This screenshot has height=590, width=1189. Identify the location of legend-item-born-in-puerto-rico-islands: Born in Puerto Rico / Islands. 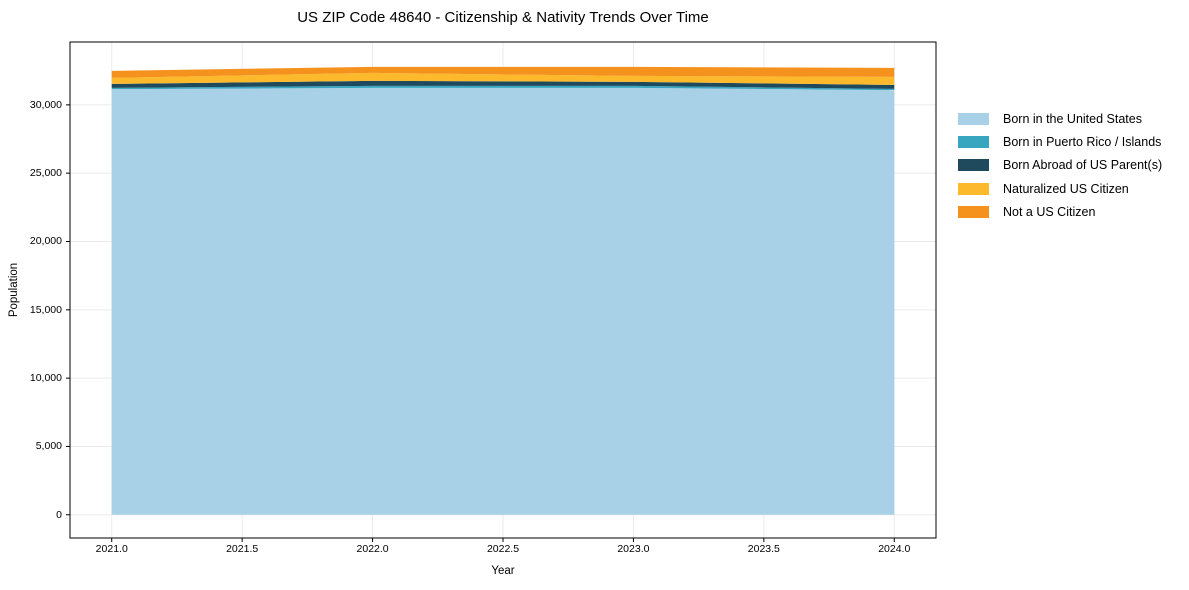
(1060, 141).